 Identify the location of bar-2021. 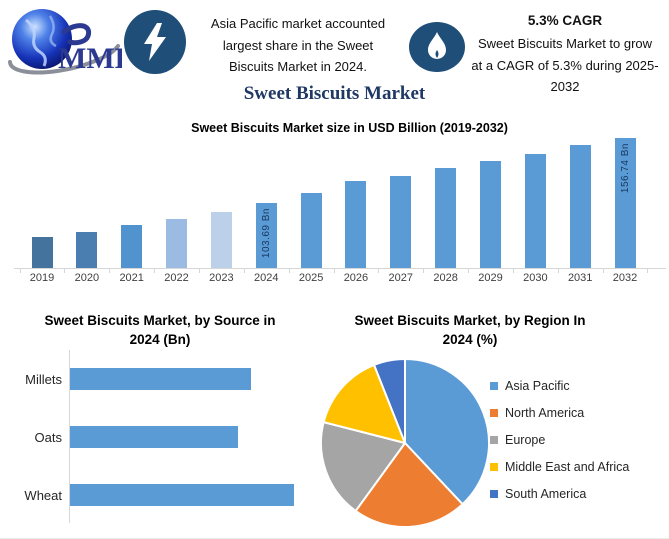
(132, 246).